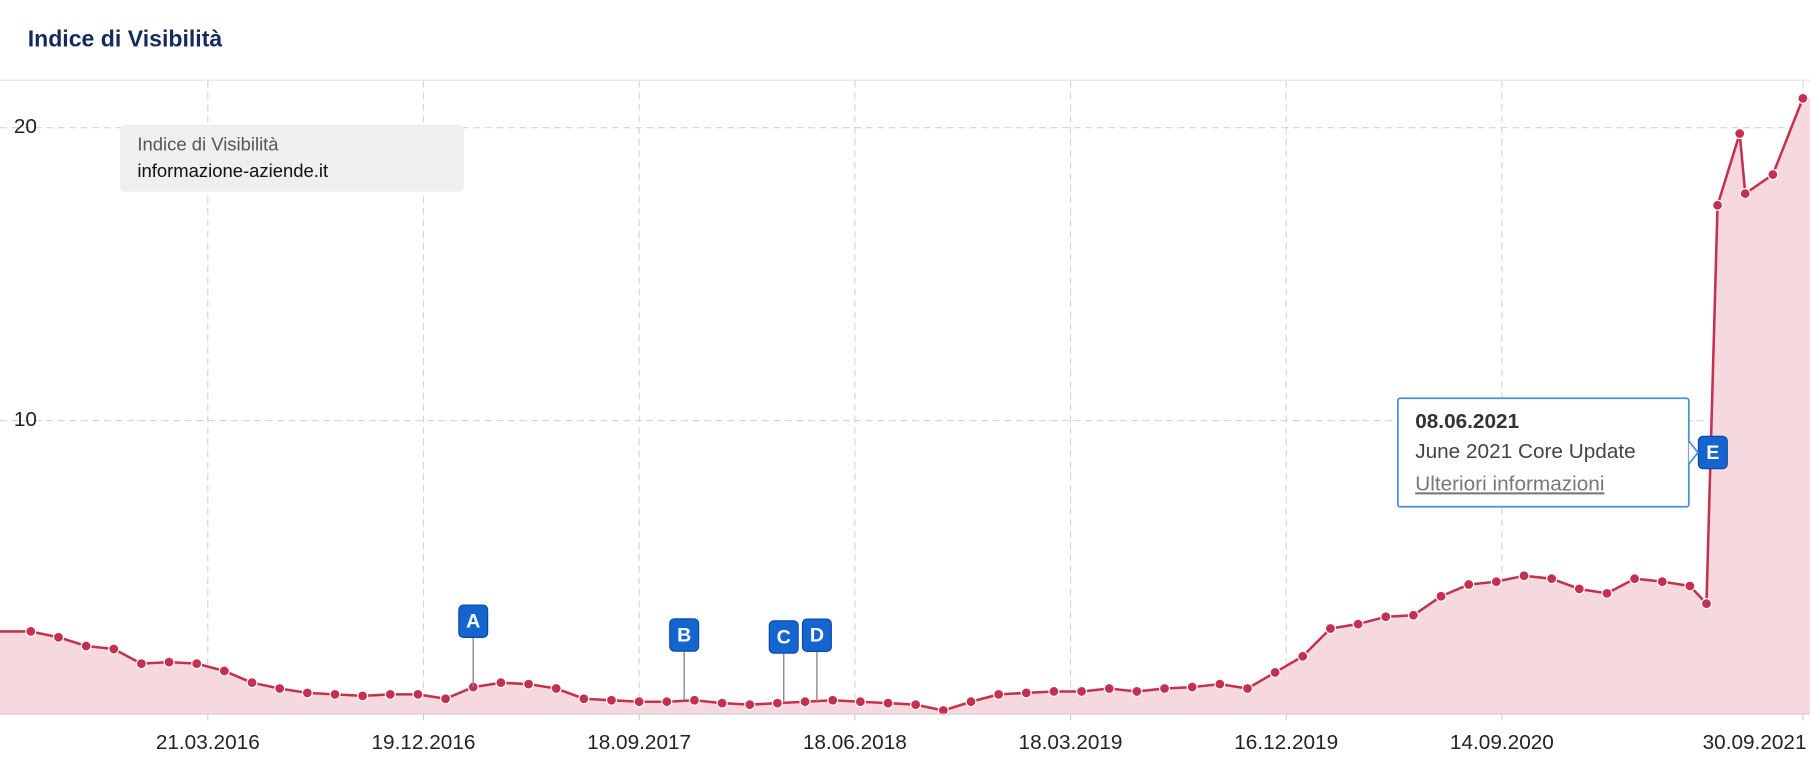  I want to click on event-label: A, so click(473, 622).